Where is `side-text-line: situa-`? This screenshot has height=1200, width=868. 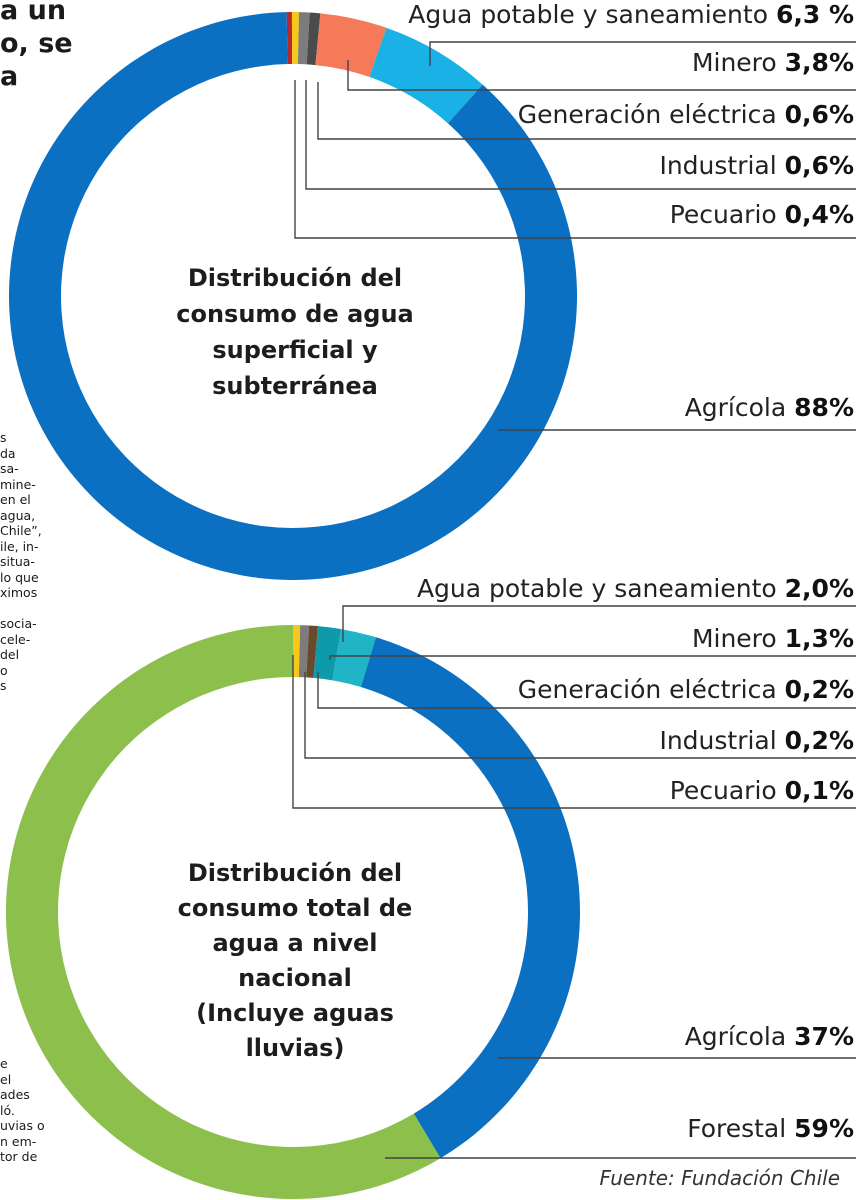 side-text-line: situa- is located at coordinates (17, 561).